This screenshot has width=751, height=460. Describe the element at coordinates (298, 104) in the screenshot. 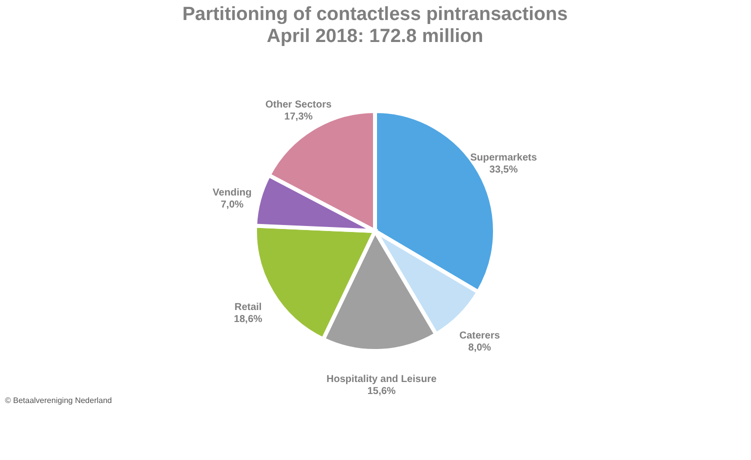

I see `slice-label: Other Sectors` at that location.